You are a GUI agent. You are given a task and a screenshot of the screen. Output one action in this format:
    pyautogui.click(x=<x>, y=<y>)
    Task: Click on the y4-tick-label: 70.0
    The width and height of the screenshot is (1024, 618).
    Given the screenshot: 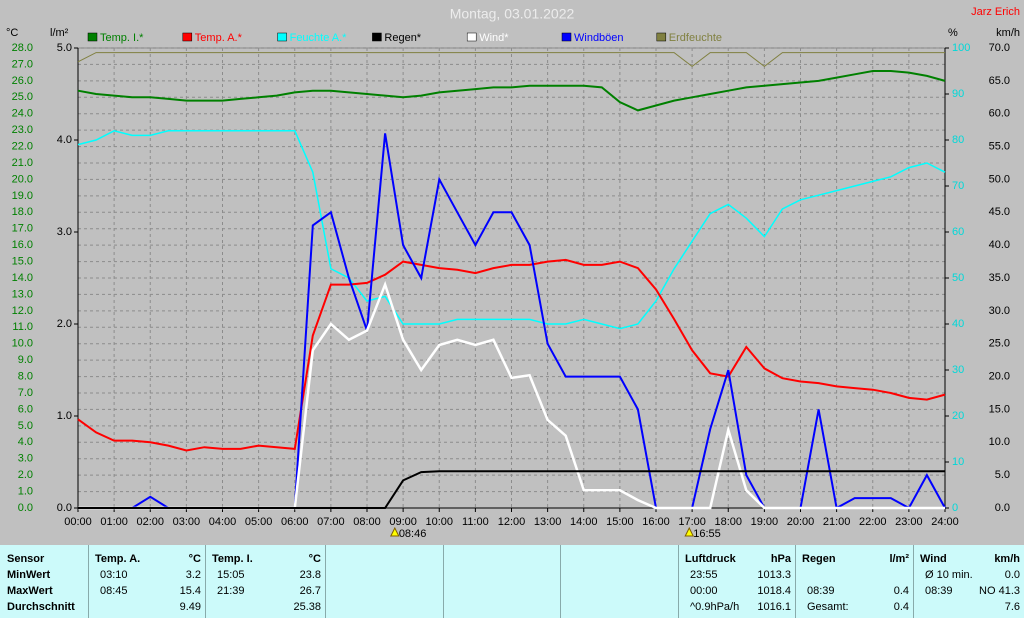 What is the action you would take?
    pyautogui.click(x=999, y=48)
    